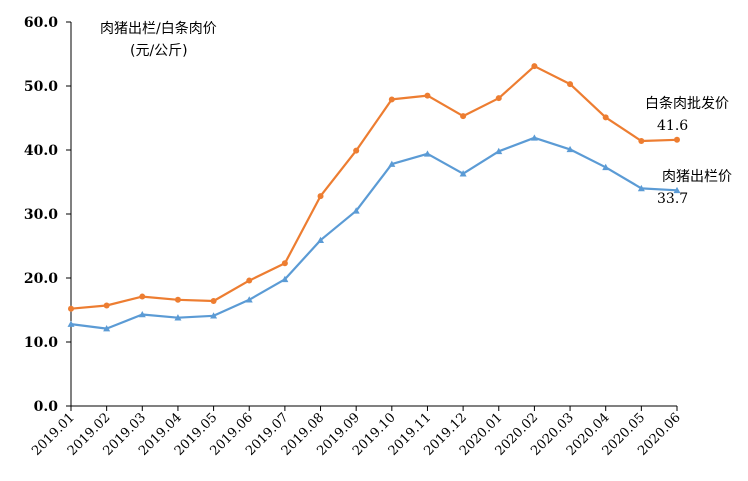  I want to click on chart-title-line-1: 肉猪出栏/白条肉价, so click(158, 28).